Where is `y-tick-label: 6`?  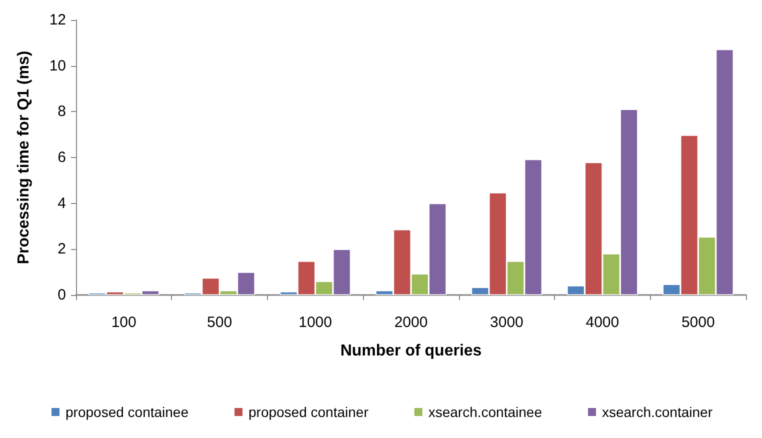
y-tick-label: 6 is located at coordinates (62, 157).